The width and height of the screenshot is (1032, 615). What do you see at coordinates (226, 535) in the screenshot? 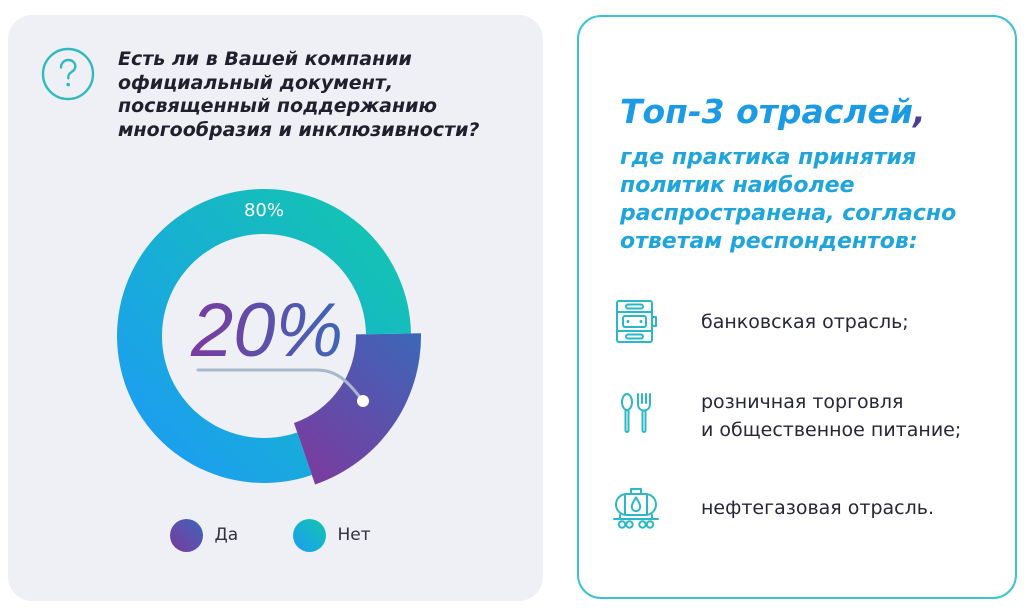
I see `legend-label-yes: Да` at bounding box center [226, 535].